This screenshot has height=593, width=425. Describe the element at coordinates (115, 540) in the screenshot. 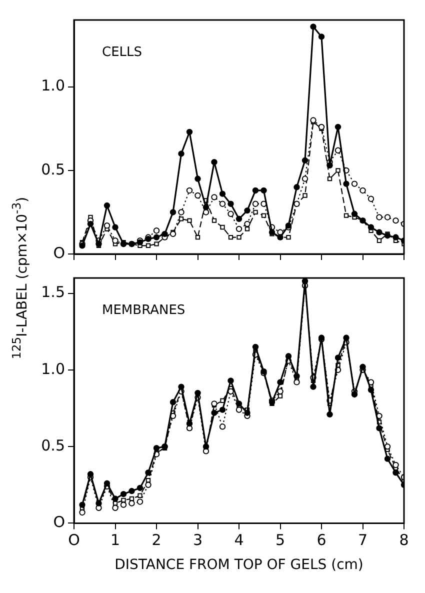

I see `x-tick-label: 1` at that location.